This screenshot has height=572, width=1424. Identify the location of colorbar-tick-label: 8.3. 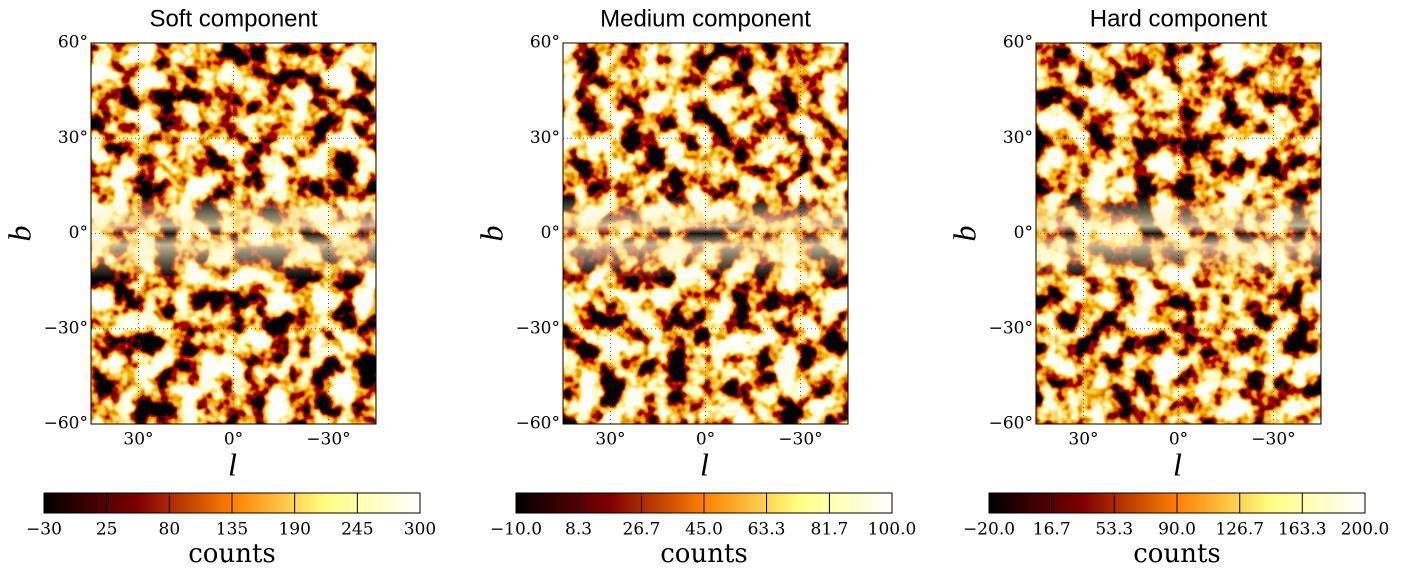
(578, 530).